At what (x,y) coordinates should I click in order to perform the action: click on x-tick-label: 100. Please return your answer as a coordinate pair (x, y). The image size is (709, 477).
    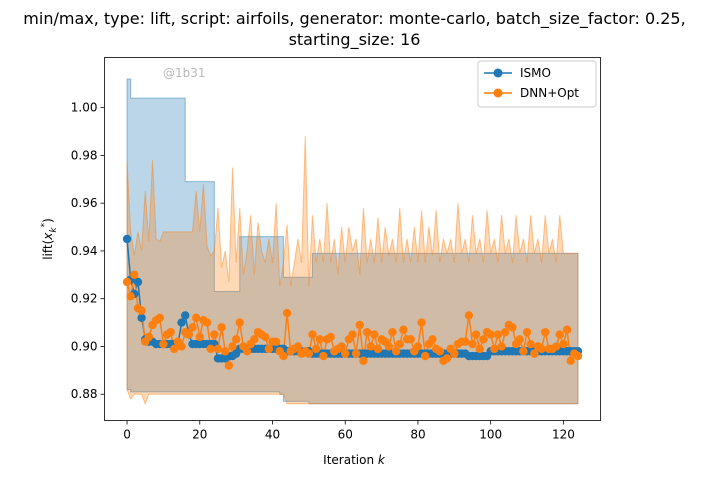
    Looking at the image, I should click on (490, 435).